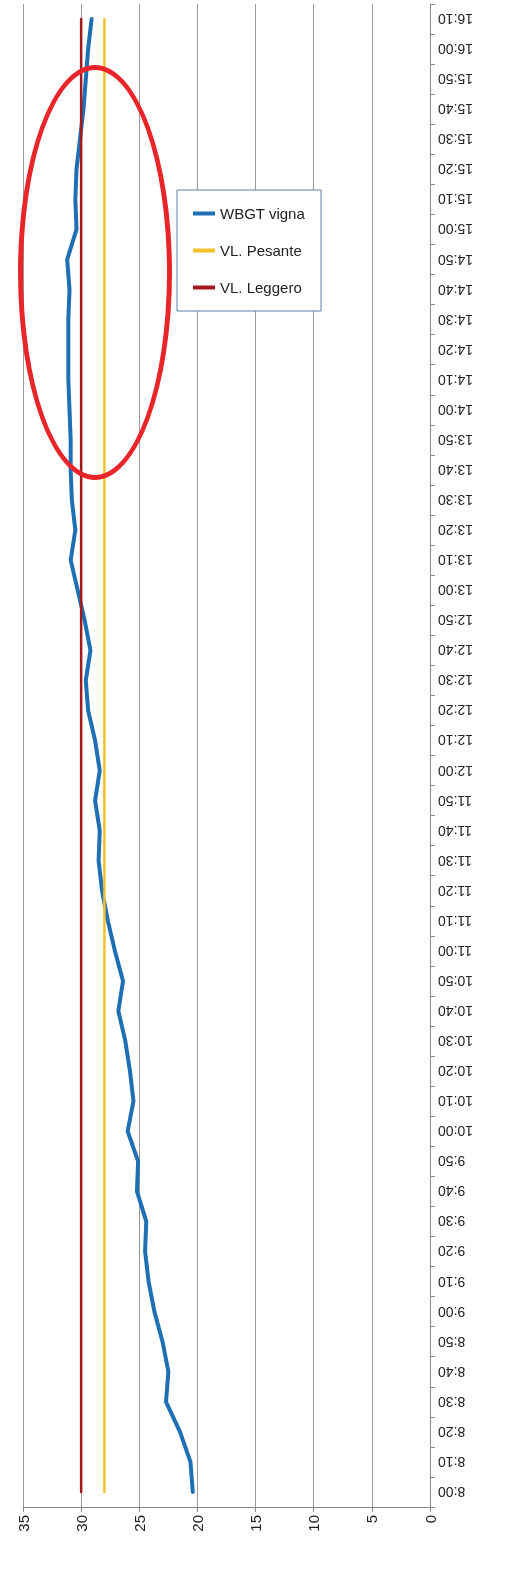 The width and height of the screenshot is (528, 1573). Describe the element at coordinates (455, 1131) in the screenshot. I see `y-tick-label: 10:00` at that location.